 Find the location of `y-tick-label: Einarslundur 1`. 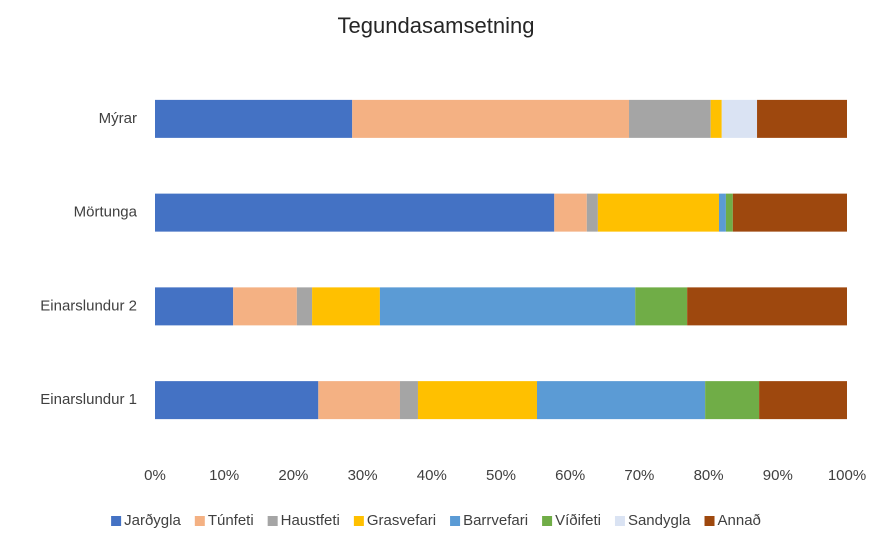

y-tick-label: Einarslundur 1 is located at coordinates (88, 399).